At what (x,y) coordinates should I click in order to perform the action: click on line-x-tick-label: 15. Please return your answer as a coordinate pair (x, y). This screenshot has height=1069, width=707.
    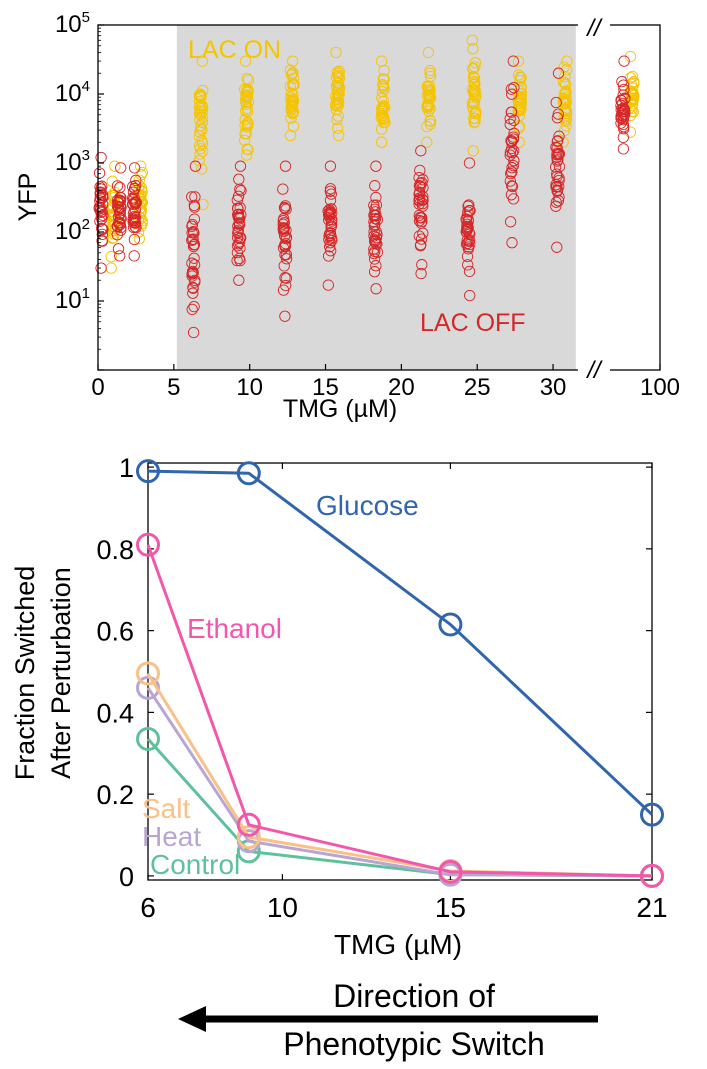
    Looking at the image, I should click on (450, 907).